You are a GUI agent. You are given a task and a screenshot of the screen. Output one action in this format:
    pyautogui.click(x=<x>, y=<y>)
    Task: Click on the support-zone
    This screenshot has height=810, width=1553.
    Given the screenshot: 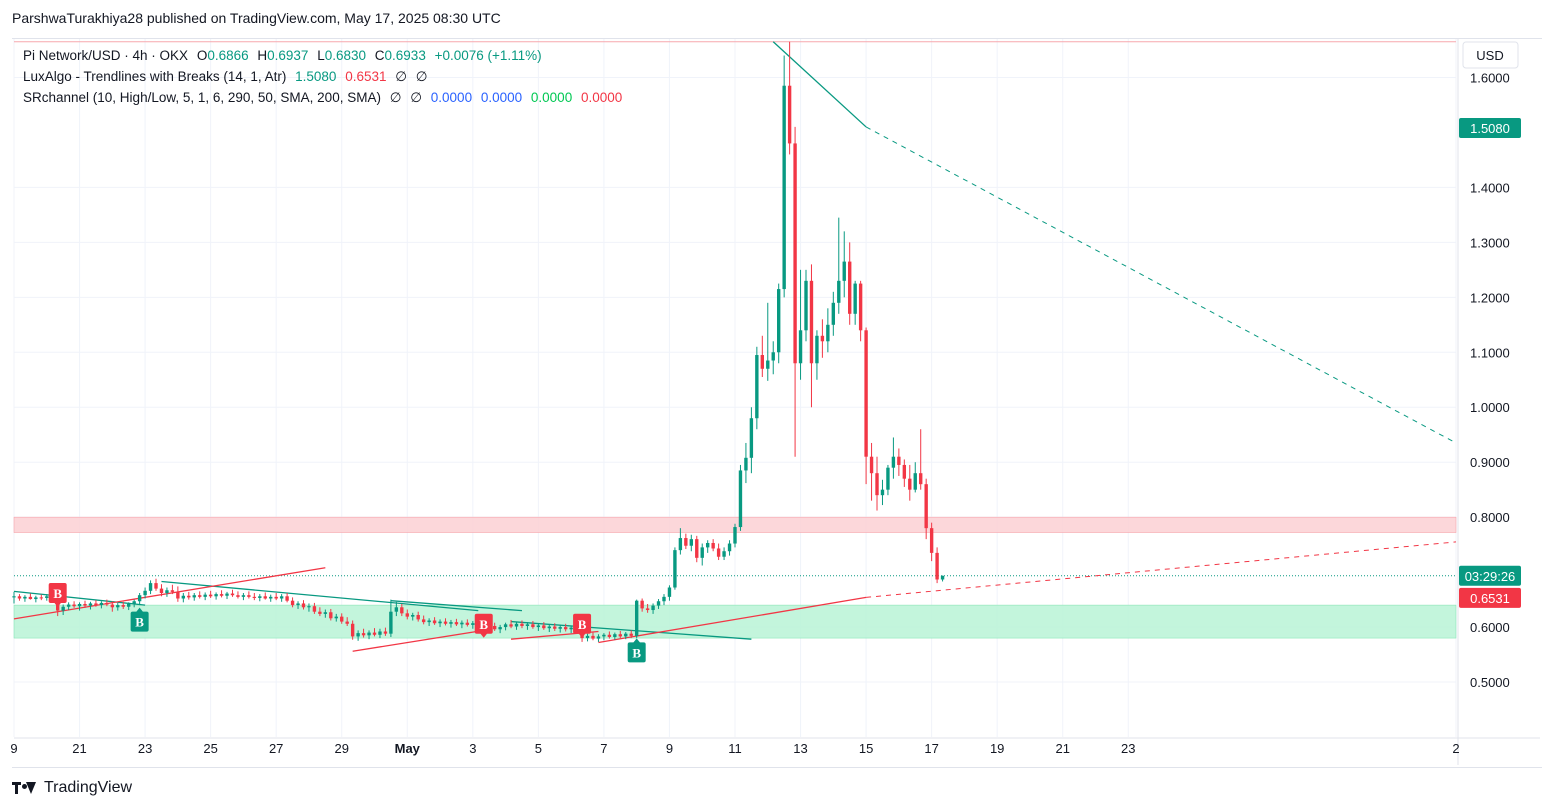 What is the action you would take?
    pyautogui.click(x=735, y=621)
    